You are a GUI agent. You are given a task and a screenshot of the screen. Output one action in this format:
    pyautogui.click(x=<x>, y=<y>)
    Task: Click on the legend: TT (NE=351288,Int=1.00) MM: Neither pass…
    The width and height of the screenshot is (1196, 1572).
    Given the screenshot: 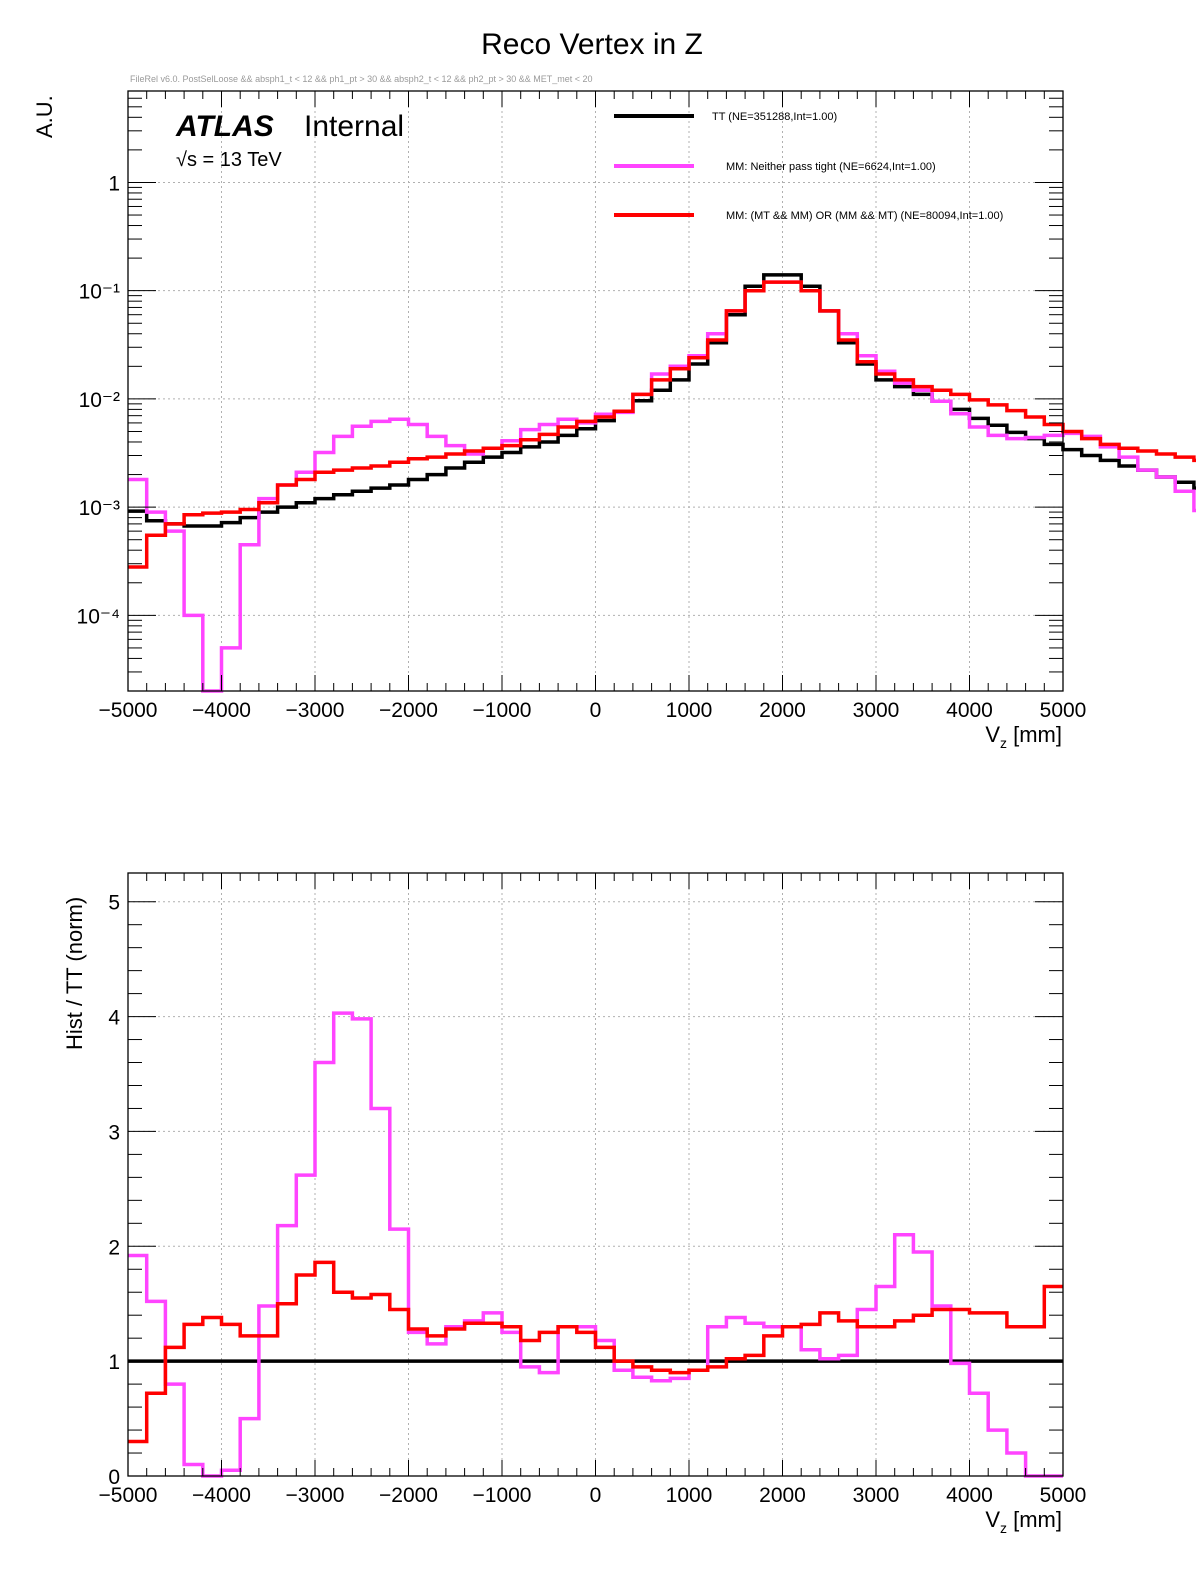 What is the action you would take?
    pyautogui.click(x=808, y=166)
    